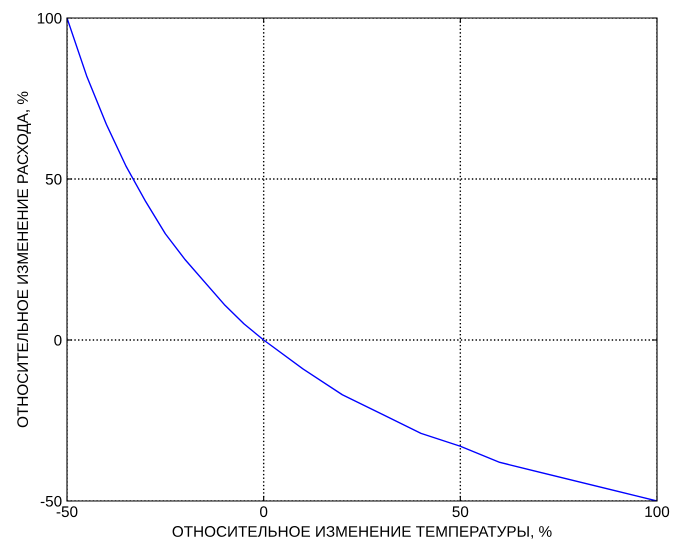 The width and height of the screenshot is (673, 549). I want to click on x-tick-label: -50, so click(67, 512).